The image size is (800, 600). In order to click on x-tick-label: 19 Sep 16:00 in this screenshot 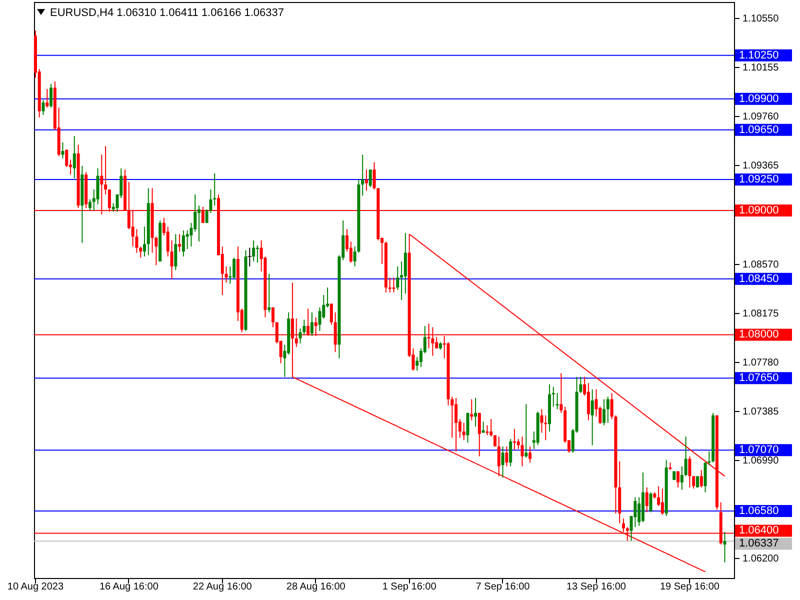, I will do `click(690, 587)`.